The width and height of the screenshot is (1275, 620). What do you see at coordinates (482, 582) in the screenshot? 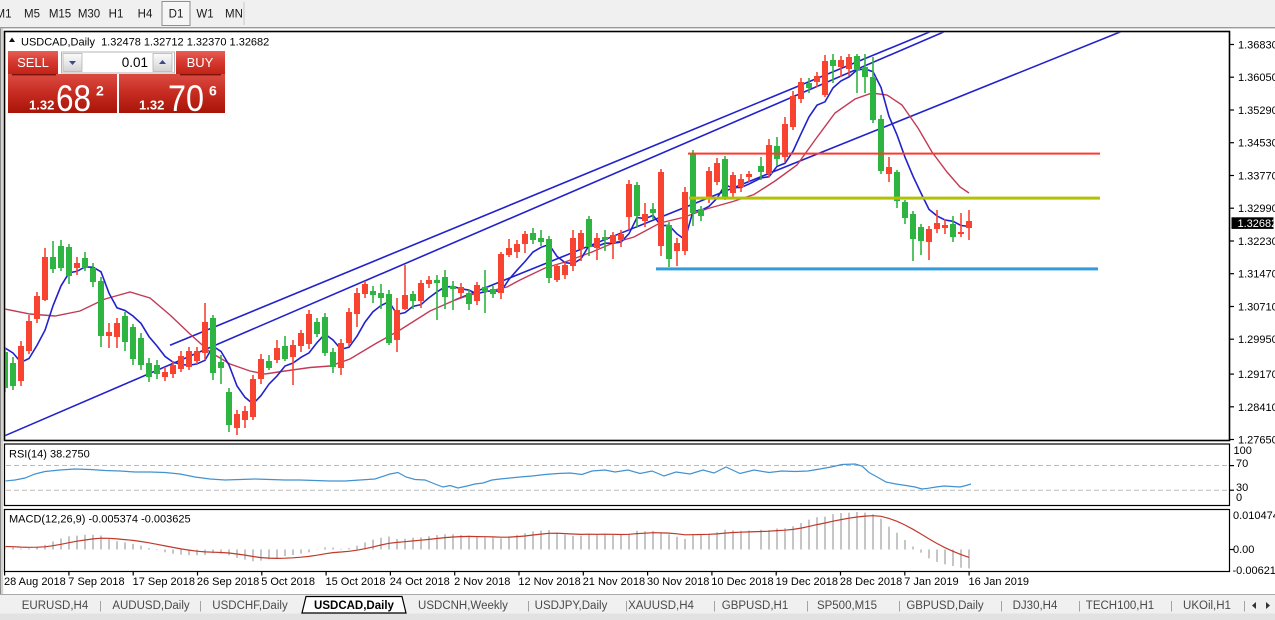
I see `svg-text: 2 Nov 2018` at bounding box center [482, 582].